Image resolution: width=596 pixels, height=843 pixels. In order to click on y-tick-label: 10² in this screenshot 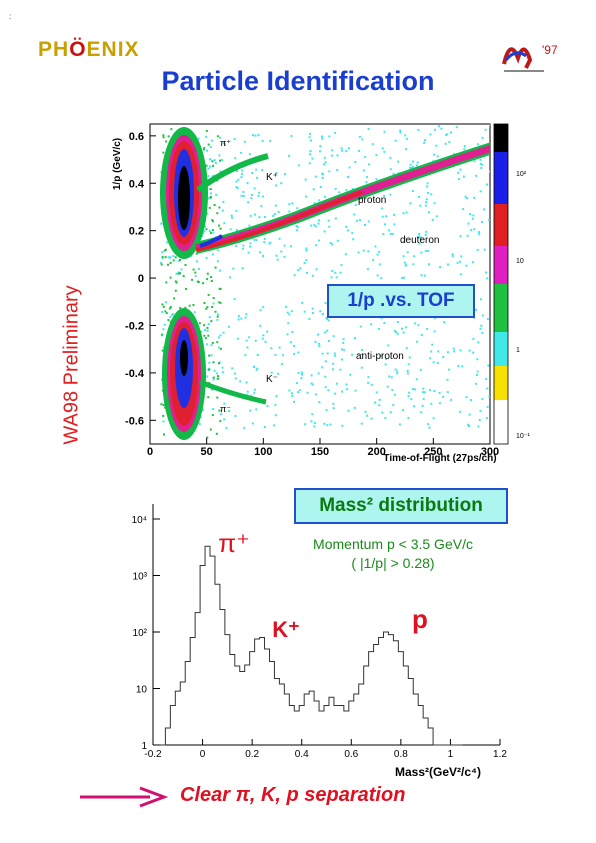, I will do `click(140, 633)`.